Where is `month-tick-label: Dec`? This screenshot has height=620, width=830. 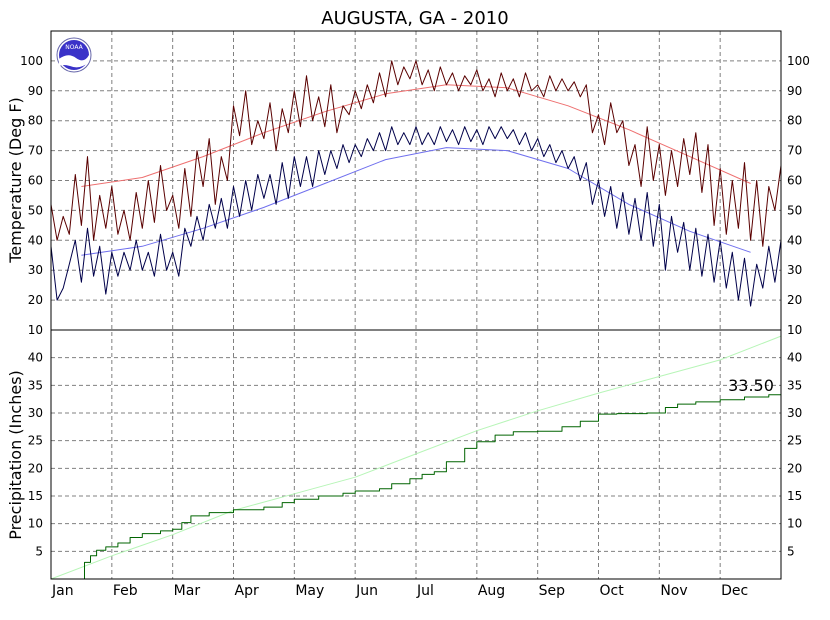 month-tick-label: Dec is located at coordinates (734, 591).